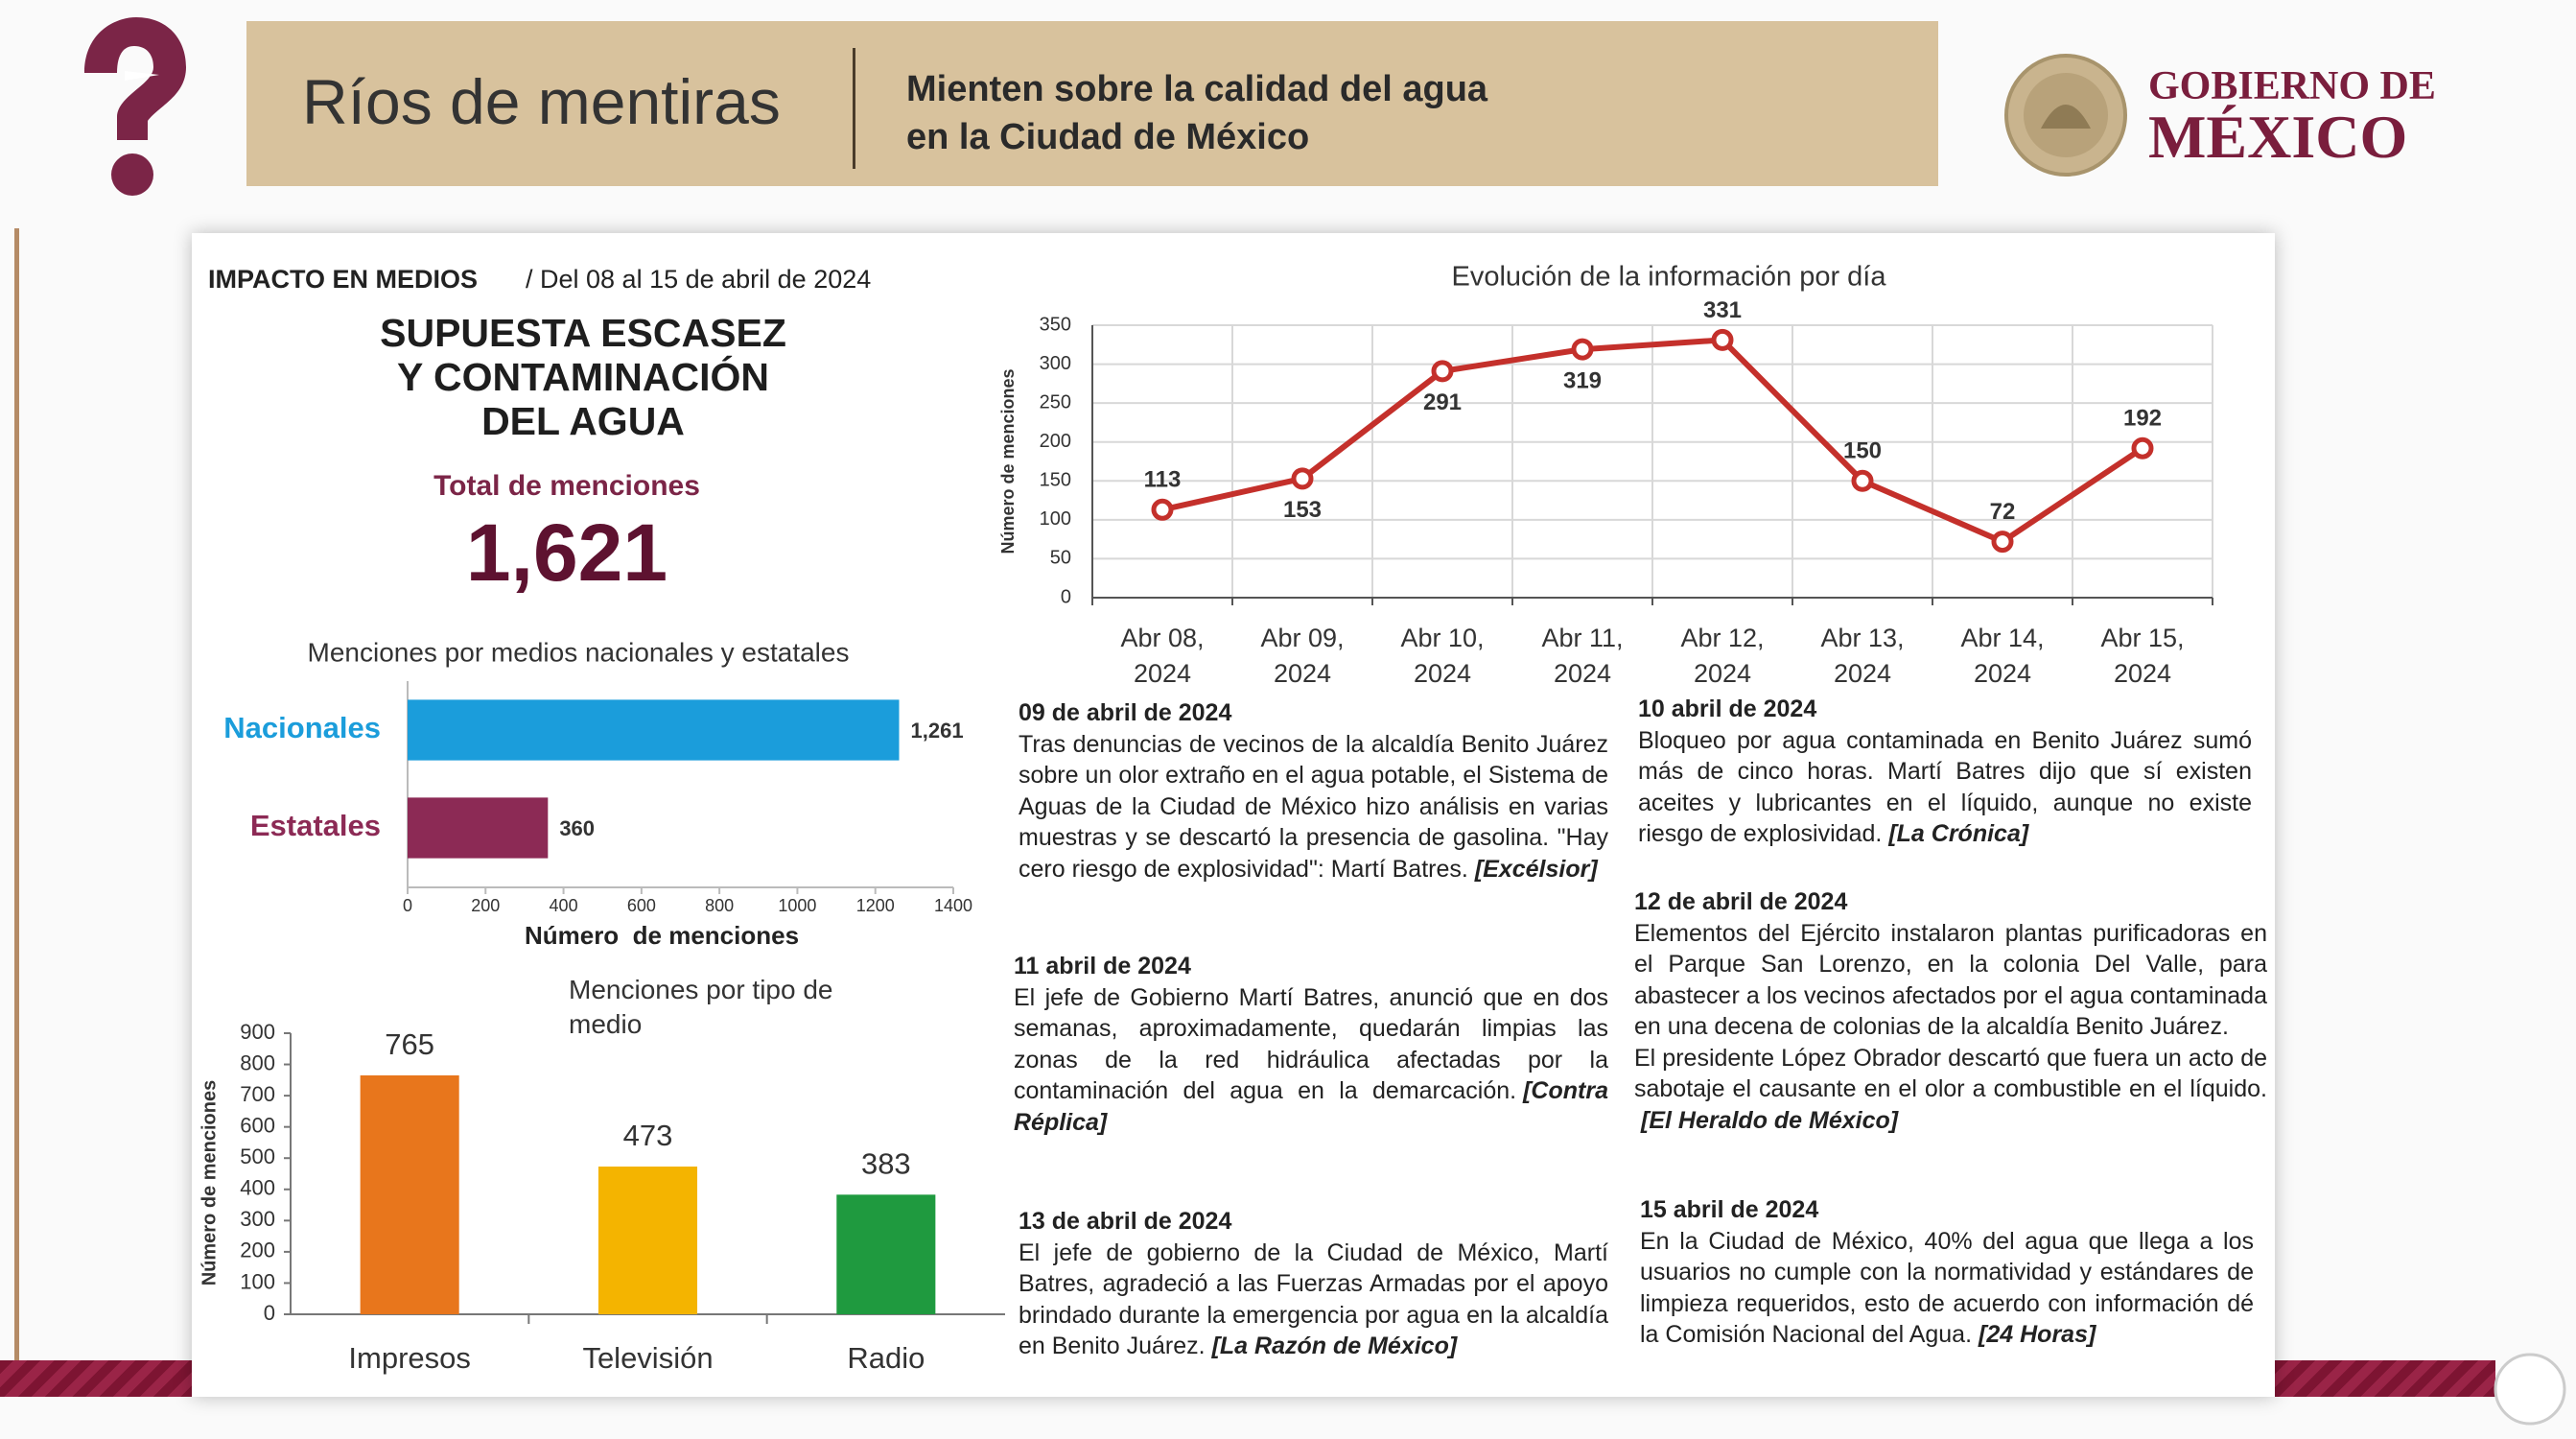 Image resolution: width=2576 pixels, height=1439 pixels. What do you see at coordinates (577, 828) in the screenshot?
I see `value-label: 360` at bounding box center [577, 828].